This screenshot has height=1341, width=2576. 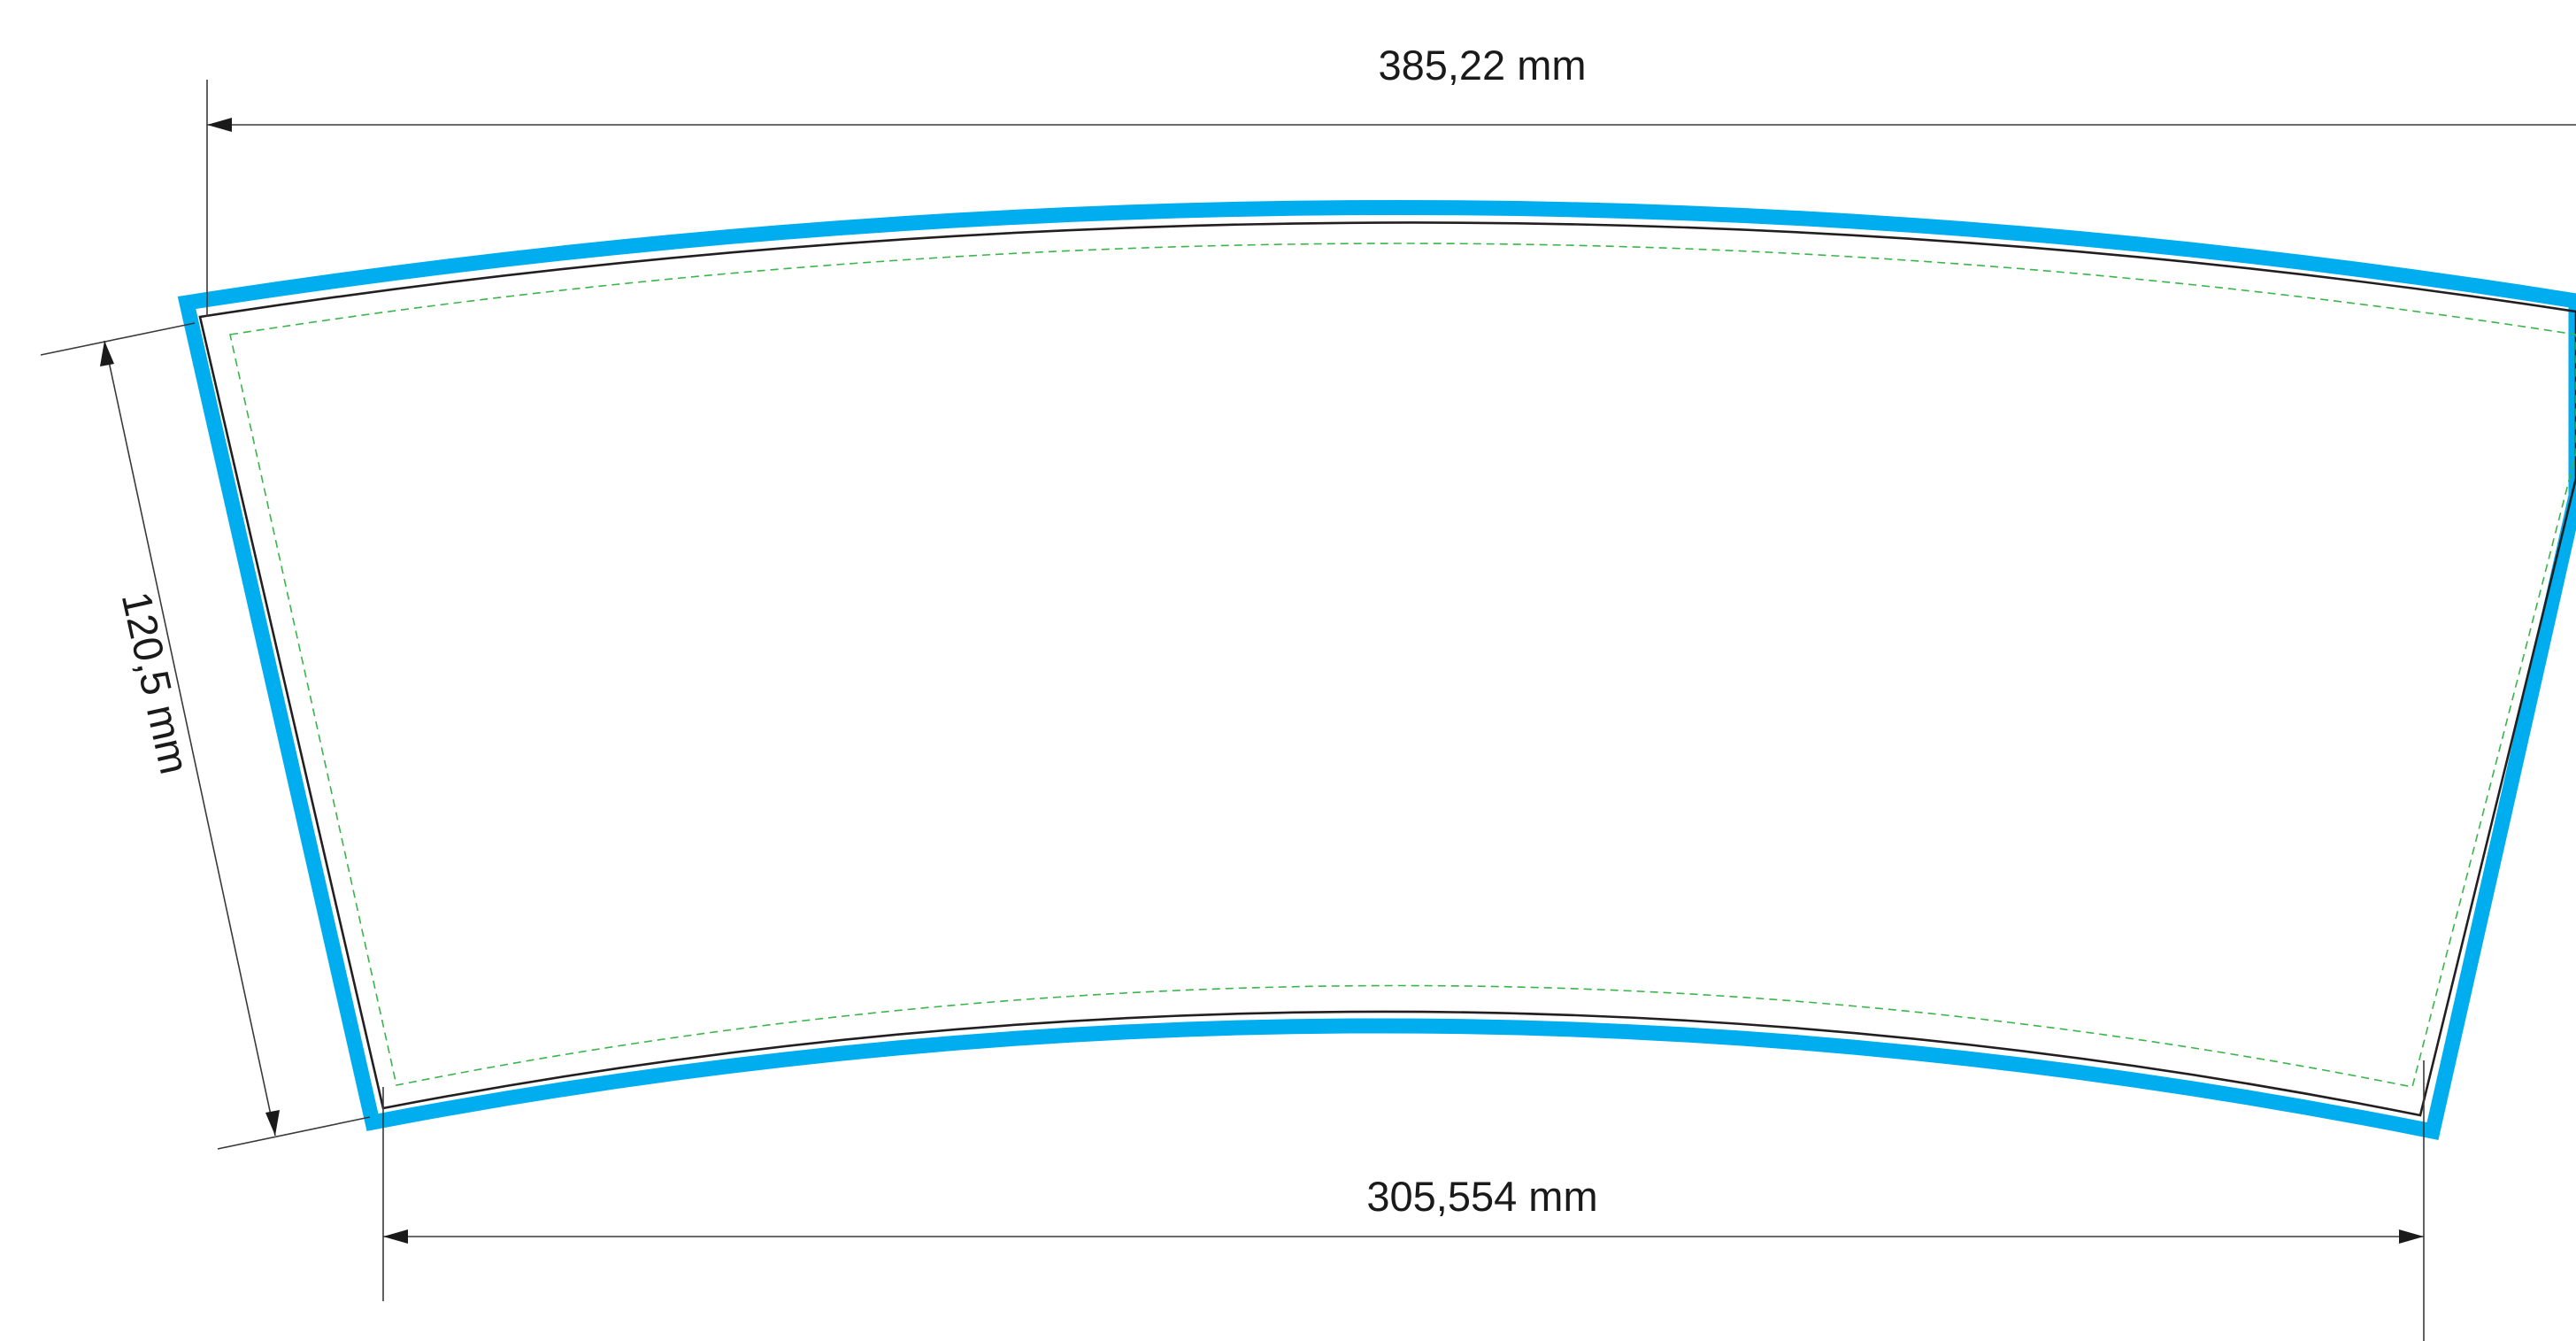 What do you see at coordinates (1482, 65) in the screenshot?
I see `top-width-label: 385,22 mm` at bounding box center [1482, 65].